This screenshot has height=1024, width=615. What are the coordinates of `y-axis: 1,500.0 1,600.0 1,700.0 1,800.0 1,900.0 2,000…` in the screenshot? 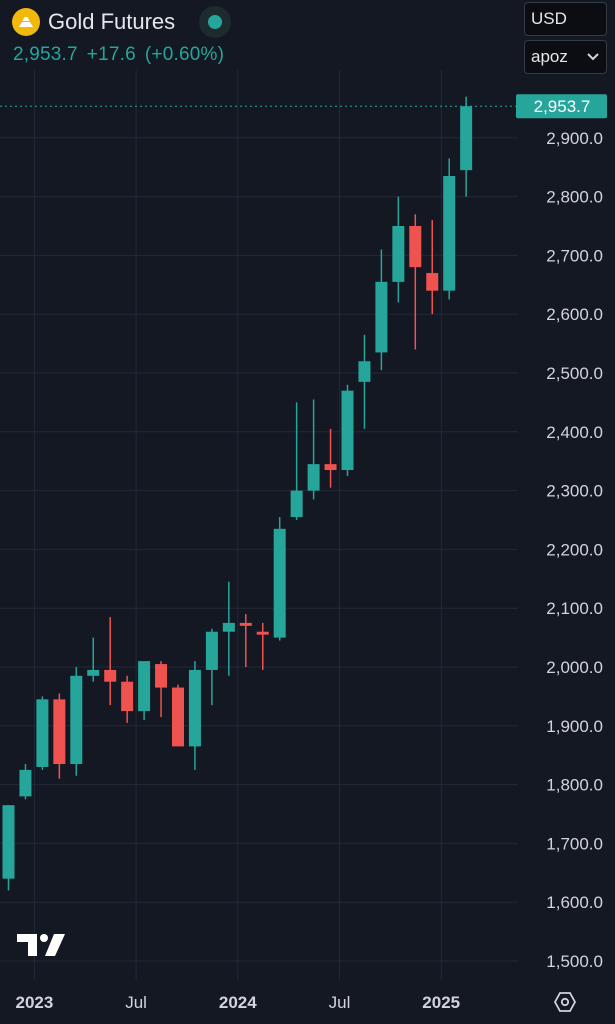 It's located at (574, 550).